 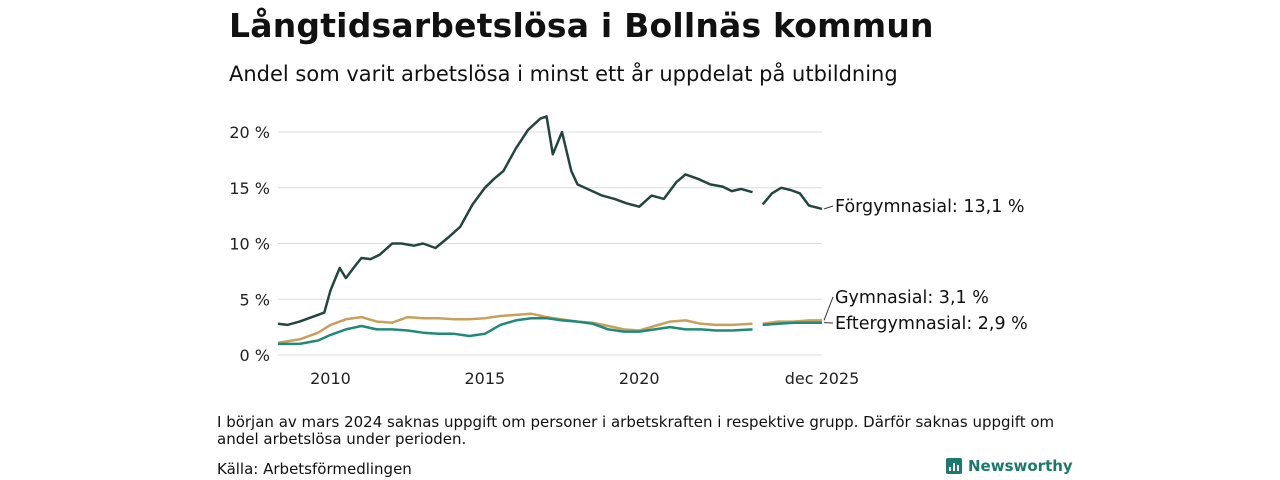 I want to click on x-tick-label: 2020, so click(x=639, y=378).